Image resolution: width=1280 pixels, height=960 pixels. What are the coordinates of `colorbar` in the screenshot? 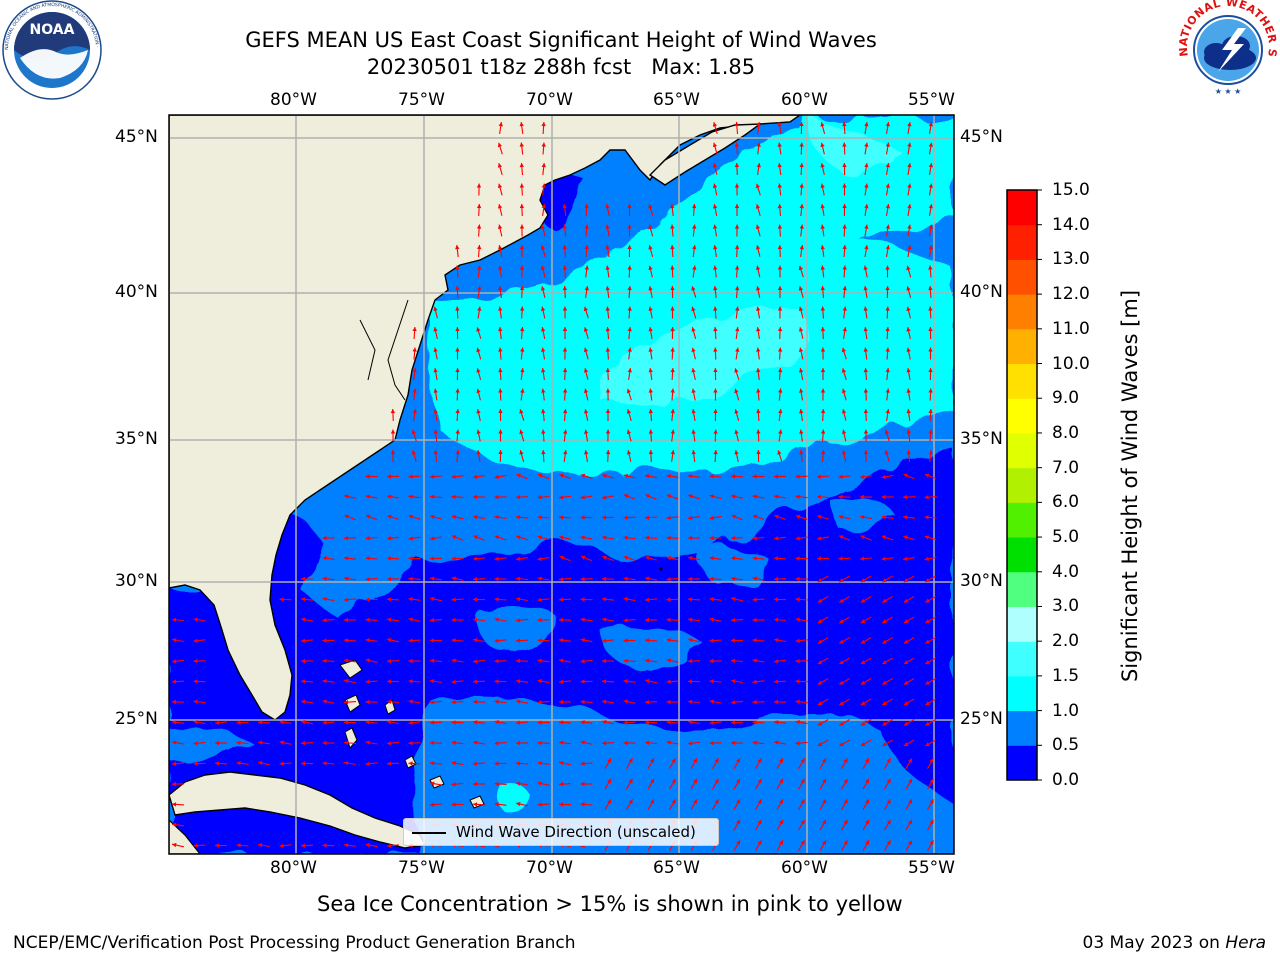 It's located at (1024, 485).